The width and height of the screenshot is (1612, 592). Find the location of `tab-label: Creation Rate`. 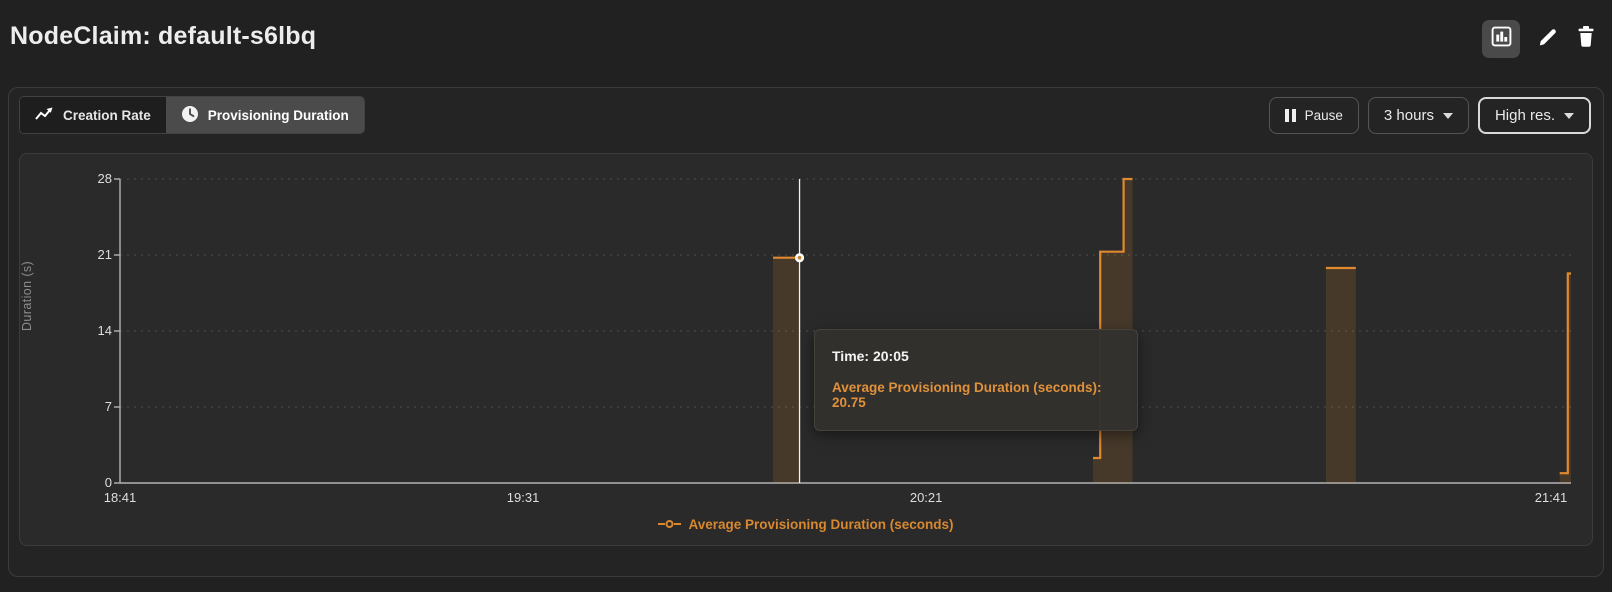

tab-label: Creation Rate is located at coordinates (107, 115).